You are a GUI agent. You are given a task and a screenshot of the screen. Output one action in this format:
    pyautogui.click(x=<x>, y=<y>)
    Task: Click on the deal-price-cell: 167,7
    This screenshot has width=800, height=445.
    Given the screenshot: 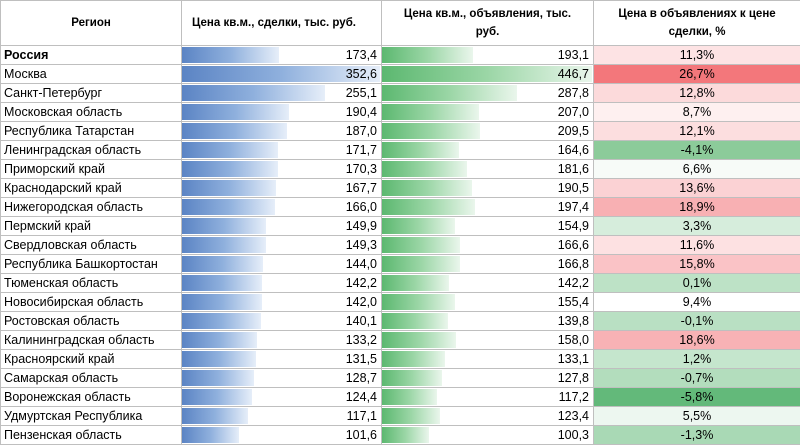 What is the action you would take?
    pyautogui.click(x=282, y=188)
    